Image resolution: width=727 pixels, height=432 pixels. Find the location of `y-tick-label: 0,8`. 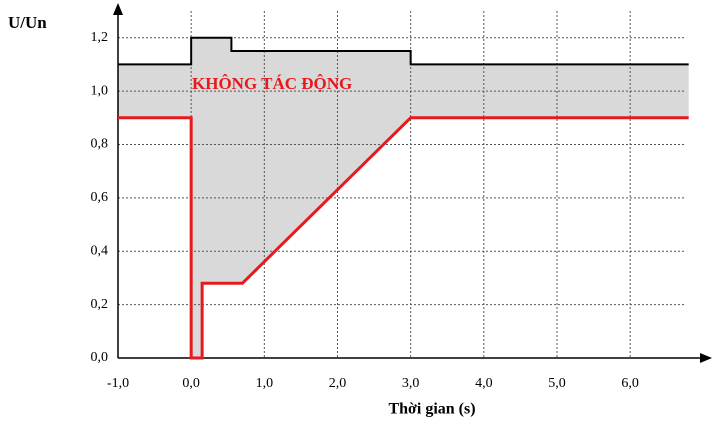

y-tick-label: 0,8 is located at coordinates (100, 144).